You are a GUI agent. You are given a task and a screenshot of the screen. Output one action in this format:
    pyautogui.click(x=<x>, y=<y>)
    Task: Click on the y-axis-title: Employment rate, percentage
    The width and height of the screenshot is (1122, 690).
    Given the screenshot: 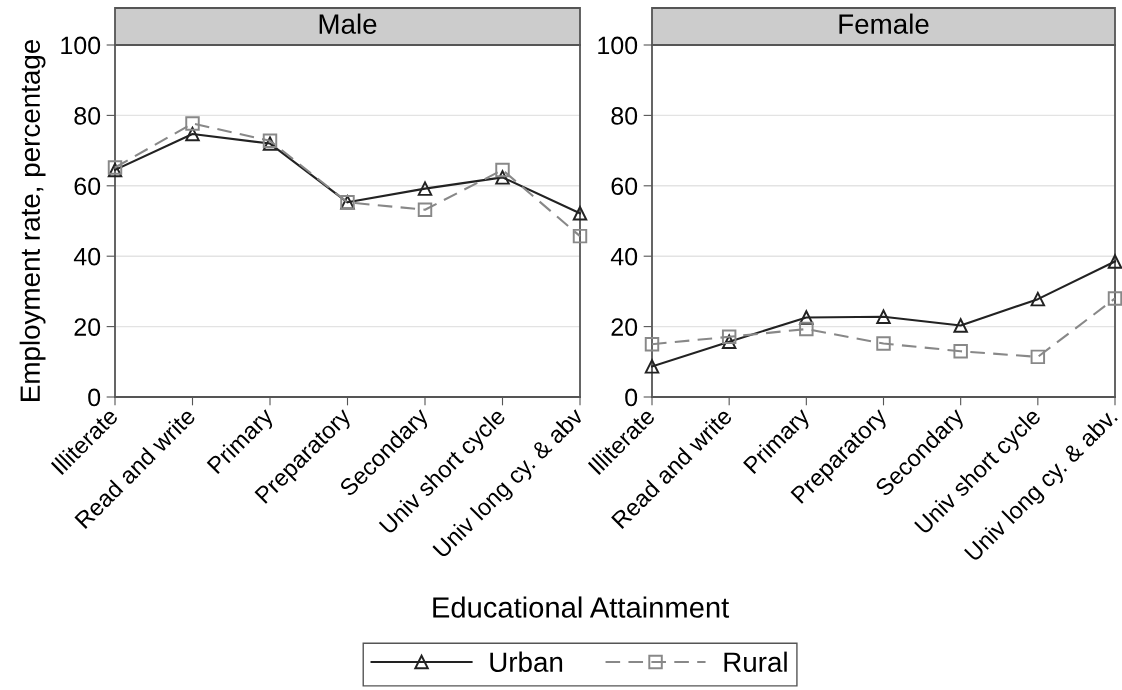 What is the action you would take?
    pyautogui.click(x=32, y=220)
    